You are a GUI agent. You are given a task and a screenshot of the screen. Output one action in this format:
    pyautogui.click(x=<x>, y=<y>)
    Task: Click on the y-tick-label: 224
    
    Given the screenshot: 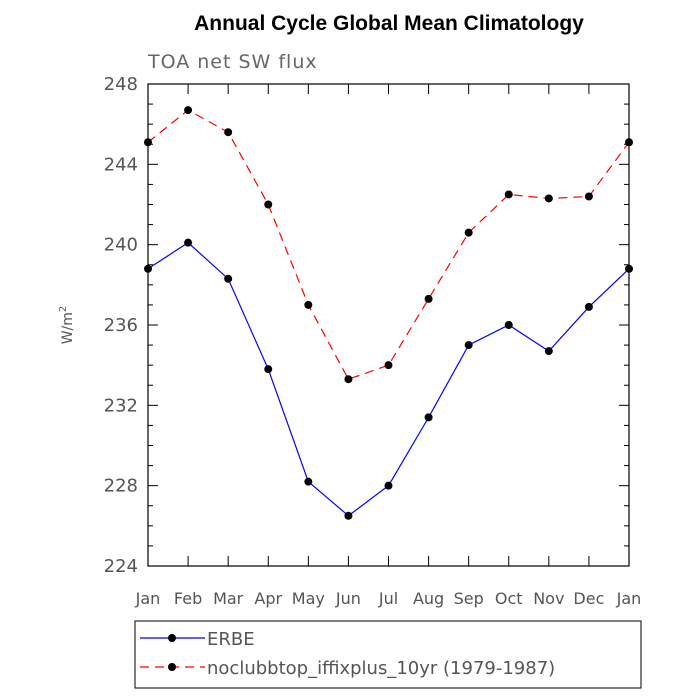 What is the action you would take?
    pyautogui.click(x=121, y=566)
    